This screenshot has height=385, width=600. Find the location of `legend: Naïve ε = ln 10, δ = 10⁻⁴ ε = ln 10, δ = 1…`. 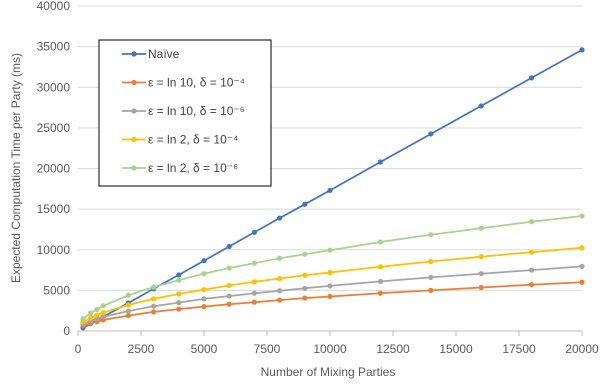

legend: Naïve ε = ln 10, δ = 10⁻⁴ ε = ln 10, δ = 1… is located at coordinates (185, 113).